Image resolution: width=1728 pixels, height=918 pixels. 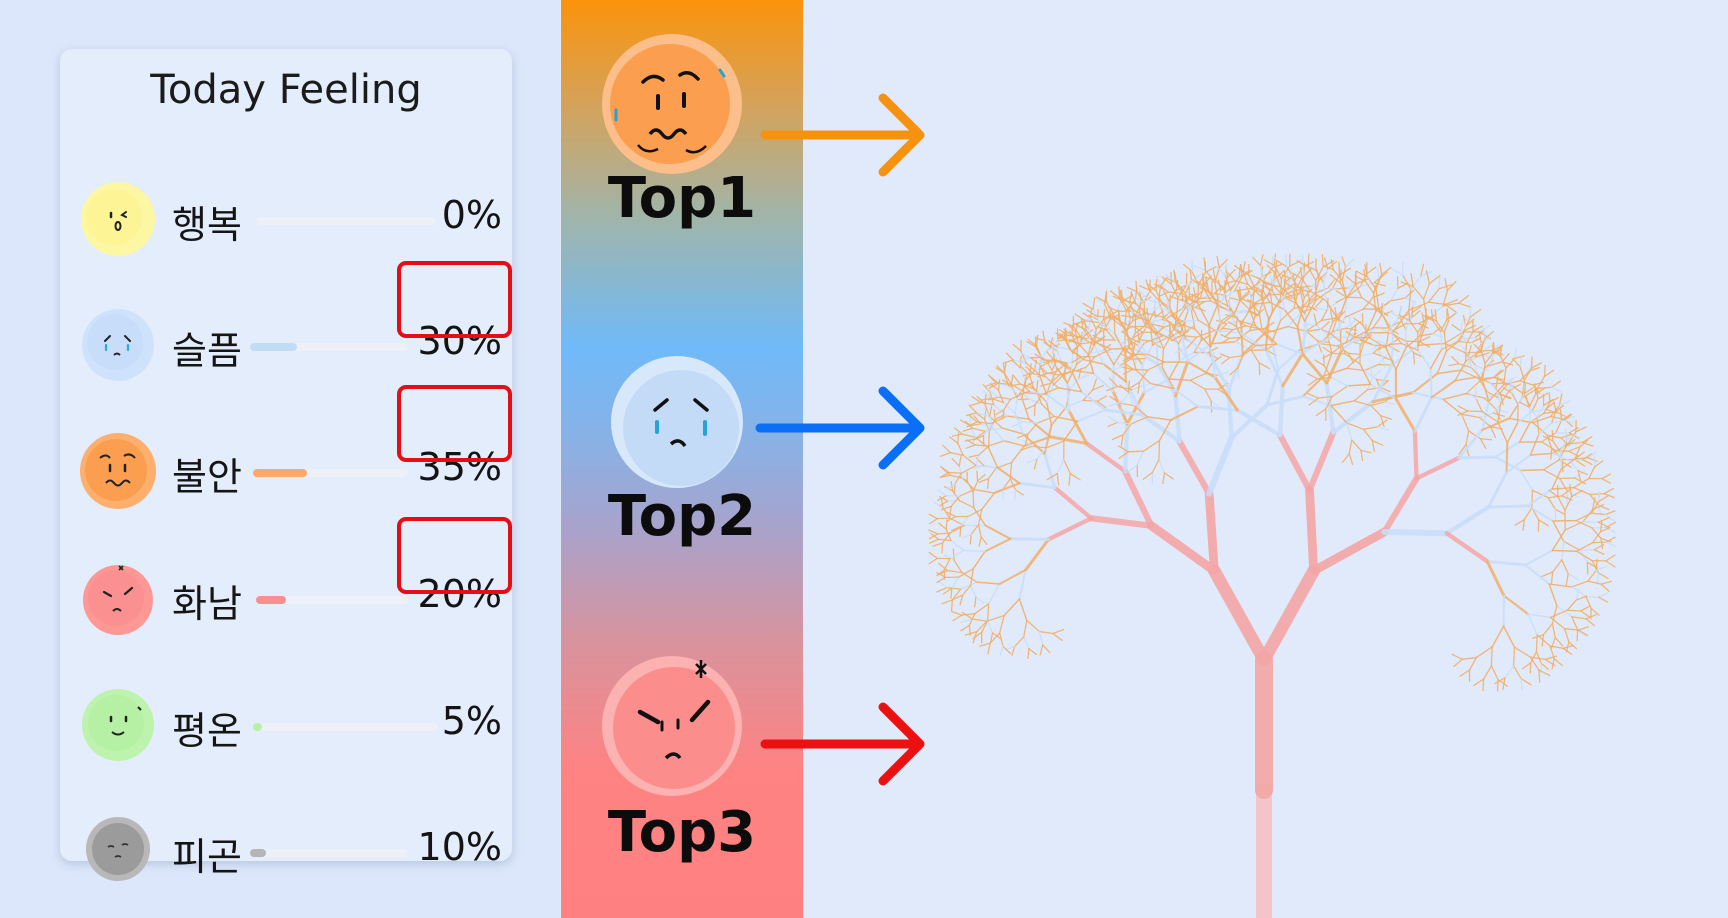 What do you see at coordinates (118, 849) in the screenshot?
I see `tired-face-icon` at bounding box center [118, 849].